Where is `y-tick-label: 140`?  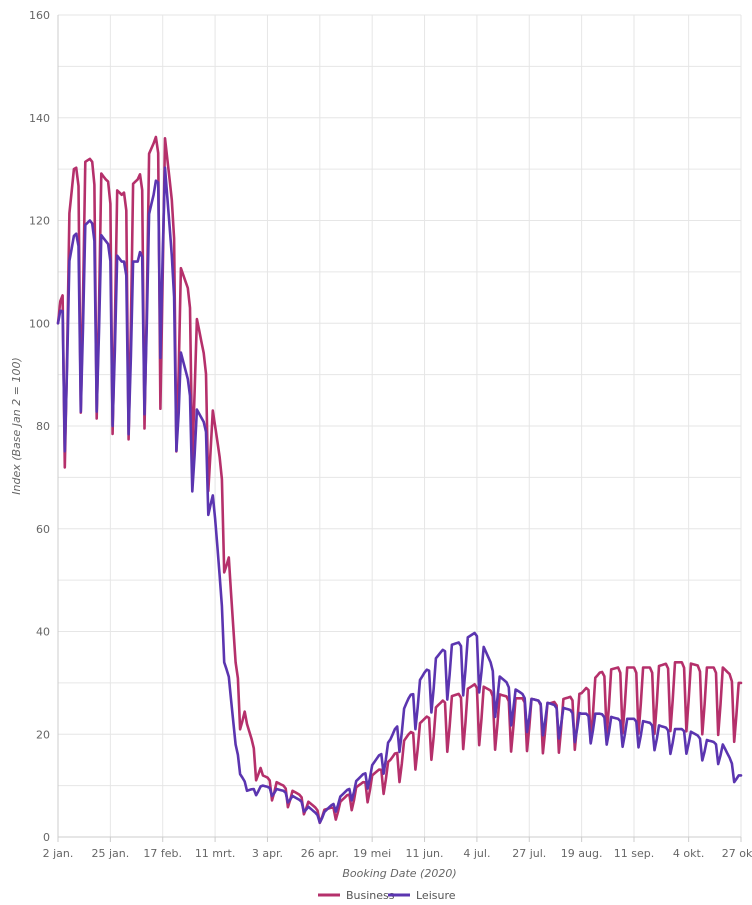 y-tick-label: 140 is located at coordinates (39, 118).